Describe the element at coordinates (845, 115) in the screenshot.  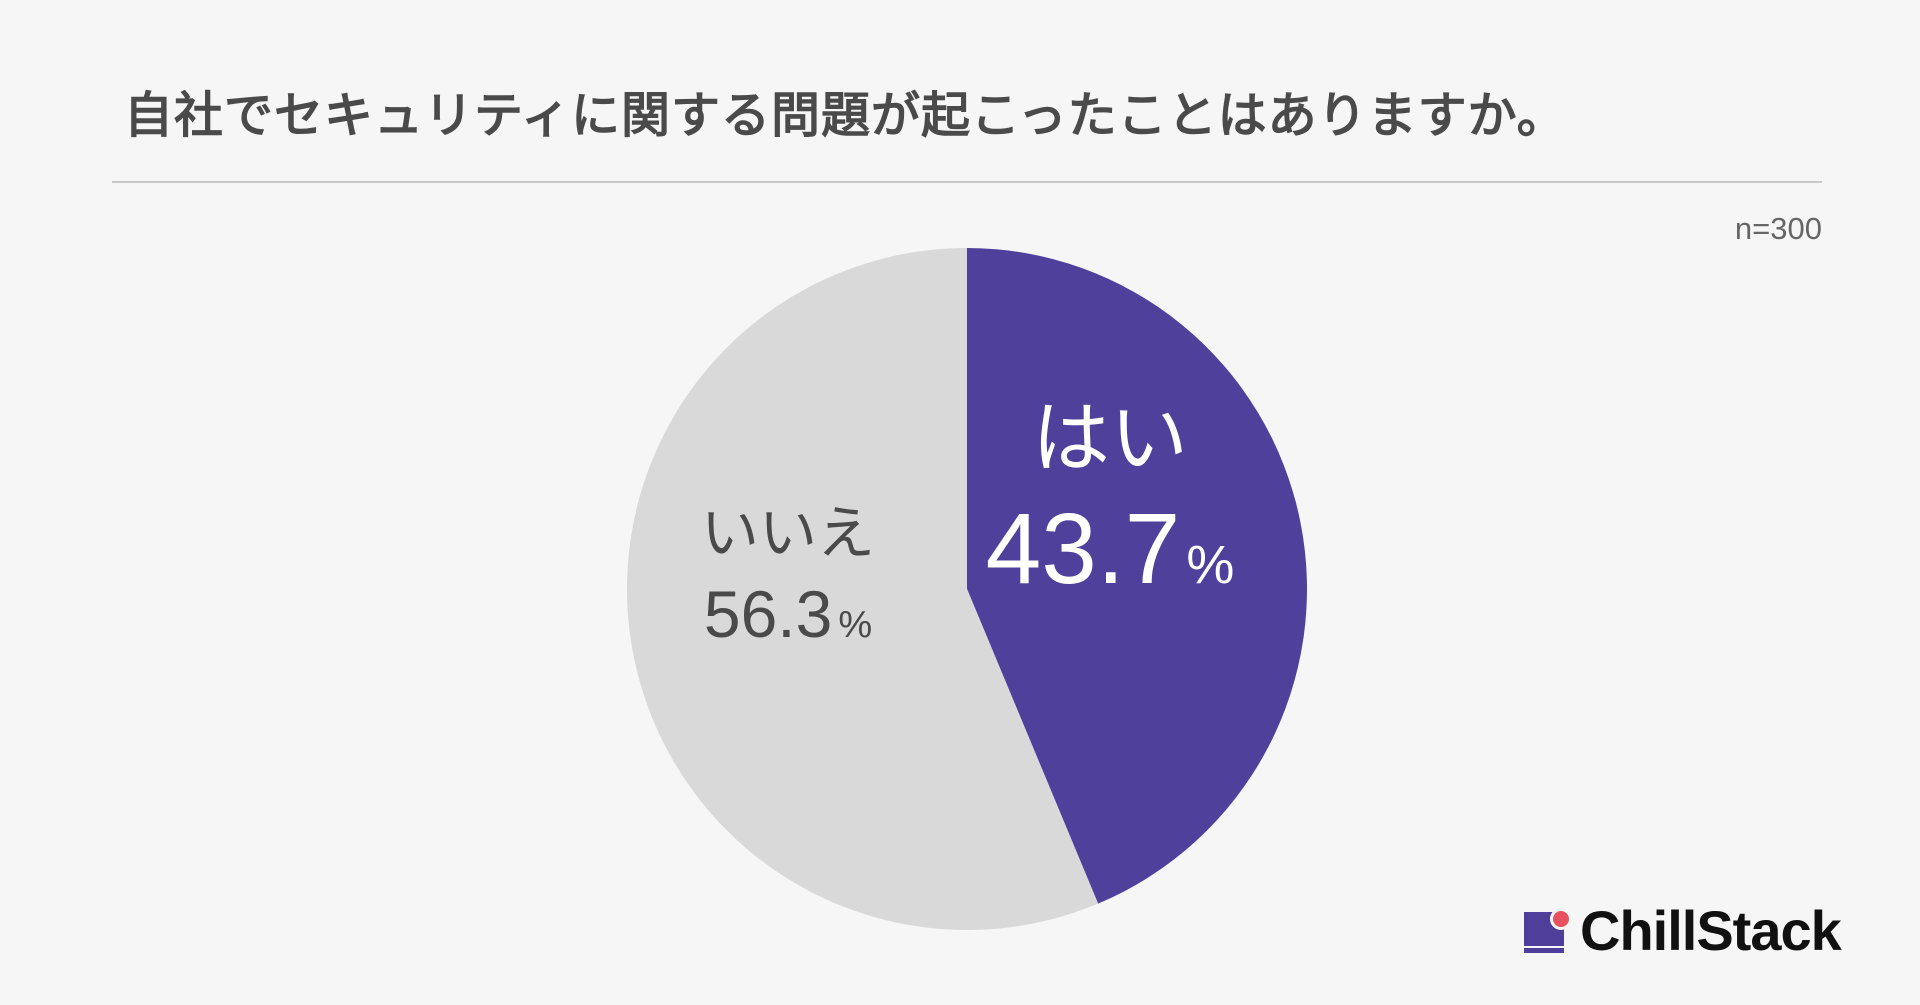
I see `chart-title: 自社でセキュリティに関する問題が起こったことはありますか。` at that location.